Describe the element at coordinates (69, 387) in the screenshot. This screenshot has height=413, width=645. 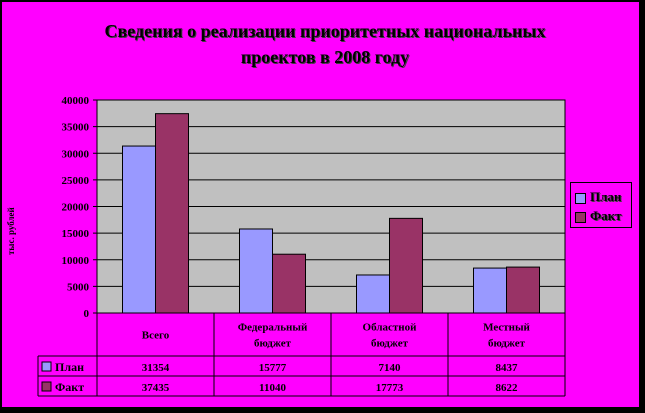
I see `table-series-name: Факт` at that location.